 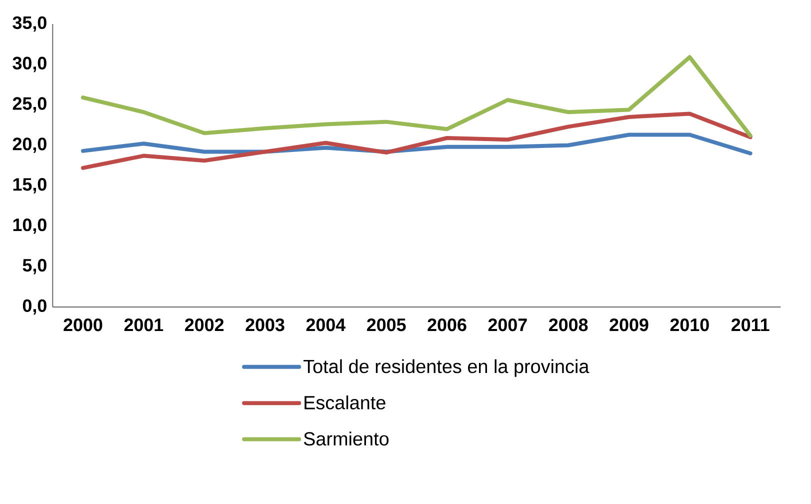 What do you see at coordinates (29, 24) in the screenshot?
I see `y-tick-label: 35,0` at bounding box center [29, 24].